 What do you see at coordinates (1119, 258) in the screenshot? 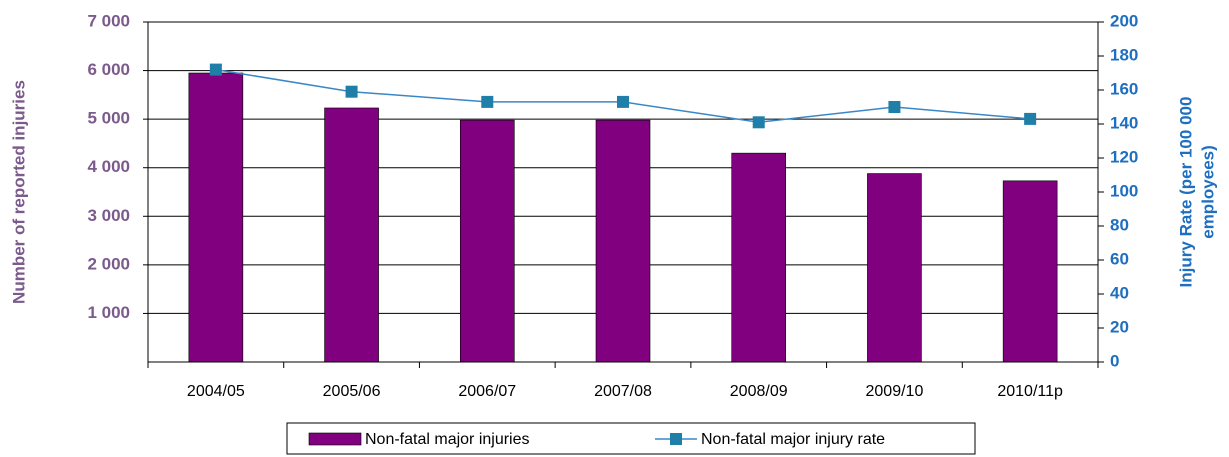
I see `y2-tick-label: 60` at bounding box center [1119, 258].